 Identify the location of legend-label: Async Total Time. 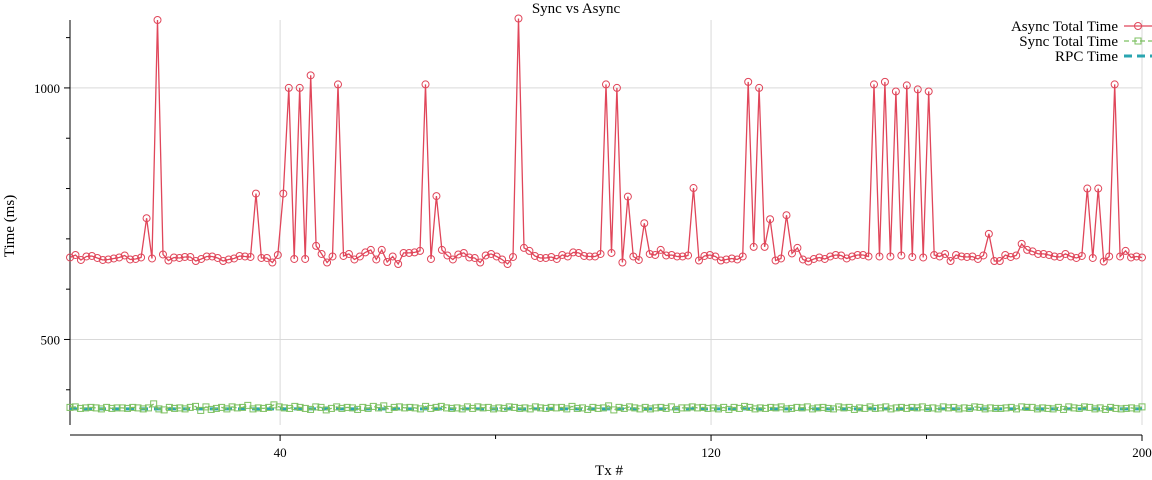
(1064, 27).